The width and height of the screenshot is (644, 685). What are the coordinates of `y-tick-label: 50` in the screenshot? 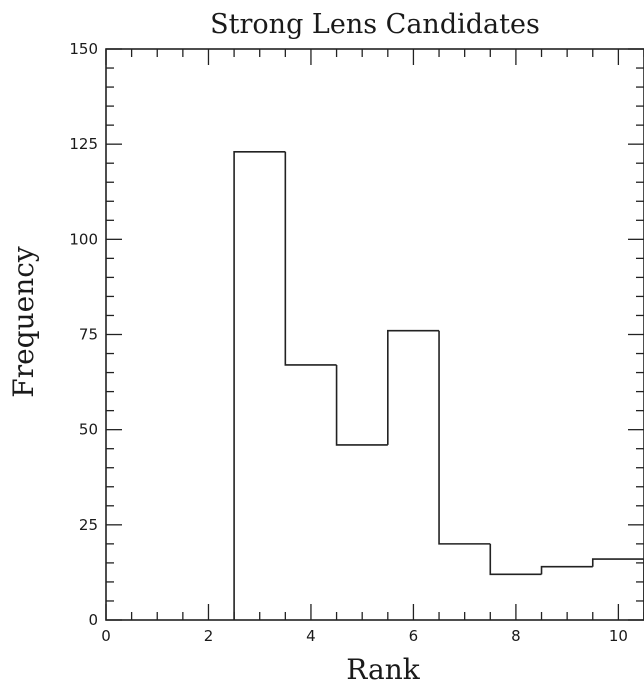 It's located at (88, 430).